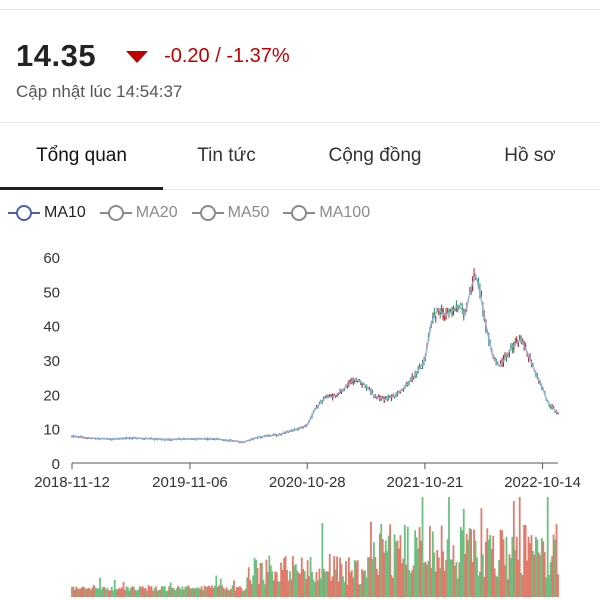  What do you see at coordinates (51, 430) in the screenshot?
I see `y-tick-label: 10` at bounding box center [51, 430].